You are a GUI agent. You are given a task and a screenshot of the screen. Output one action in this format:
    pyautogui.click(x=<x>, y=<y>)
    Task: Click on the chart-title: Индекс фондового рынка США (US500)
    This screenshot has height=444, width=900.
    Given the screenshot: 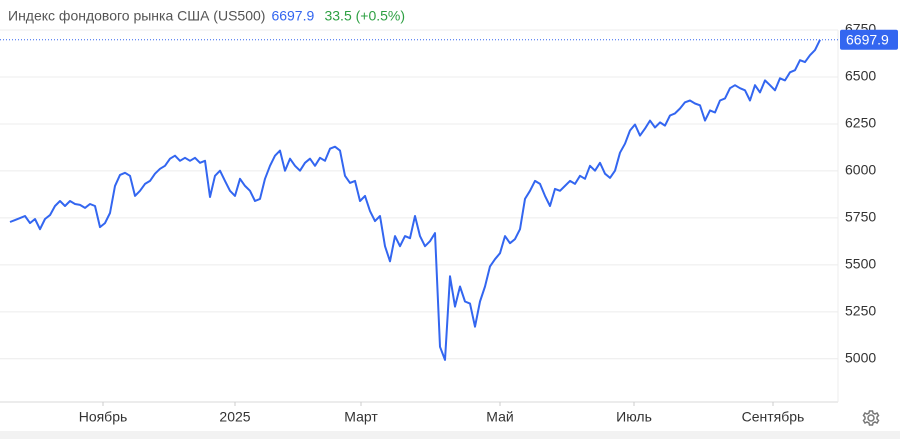 What is the action you would take?
    pyautogui.click(x=136, y=16)
    